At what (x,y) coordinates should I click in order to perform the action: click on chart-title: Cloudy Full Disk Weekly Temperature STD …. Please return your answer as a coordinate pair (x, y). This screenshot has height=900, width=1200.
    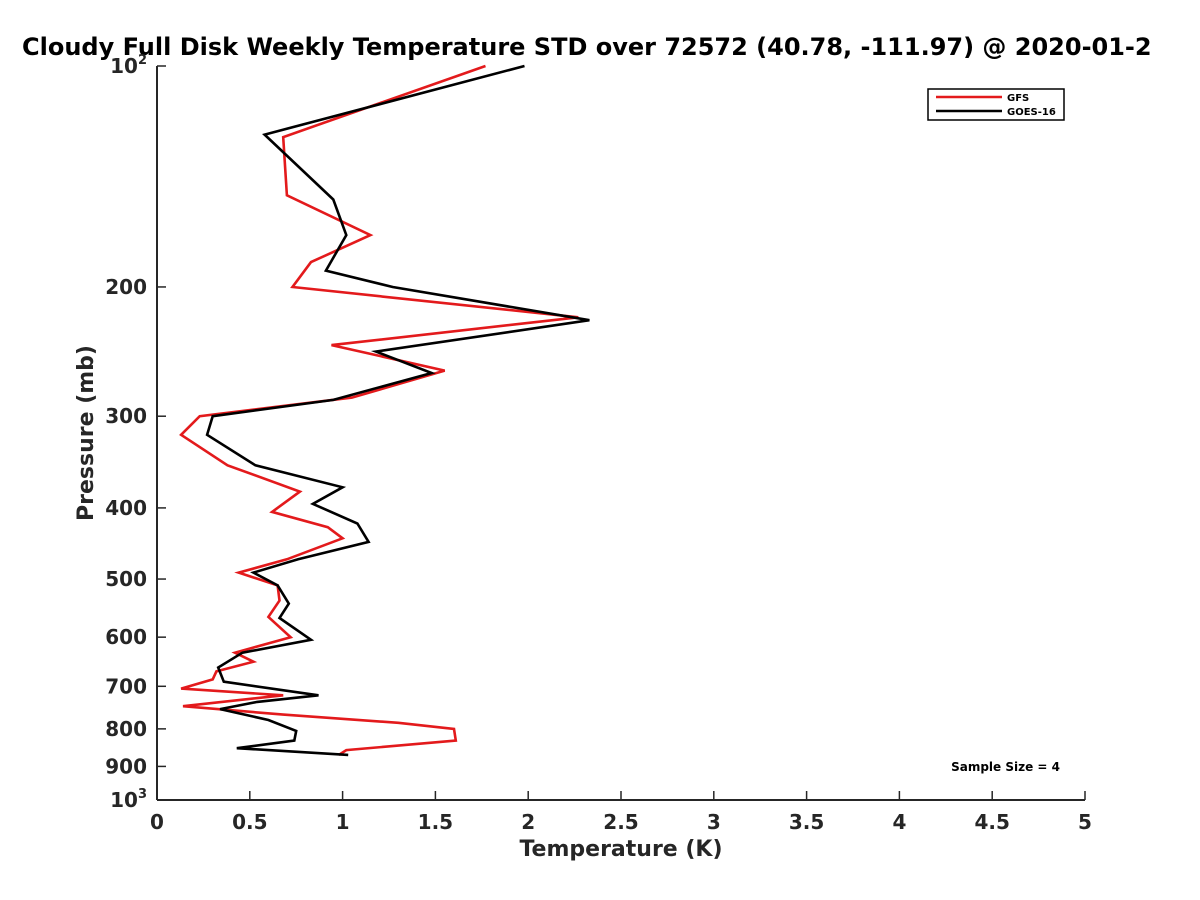
    Looking at the image, I should click on (587, 47).